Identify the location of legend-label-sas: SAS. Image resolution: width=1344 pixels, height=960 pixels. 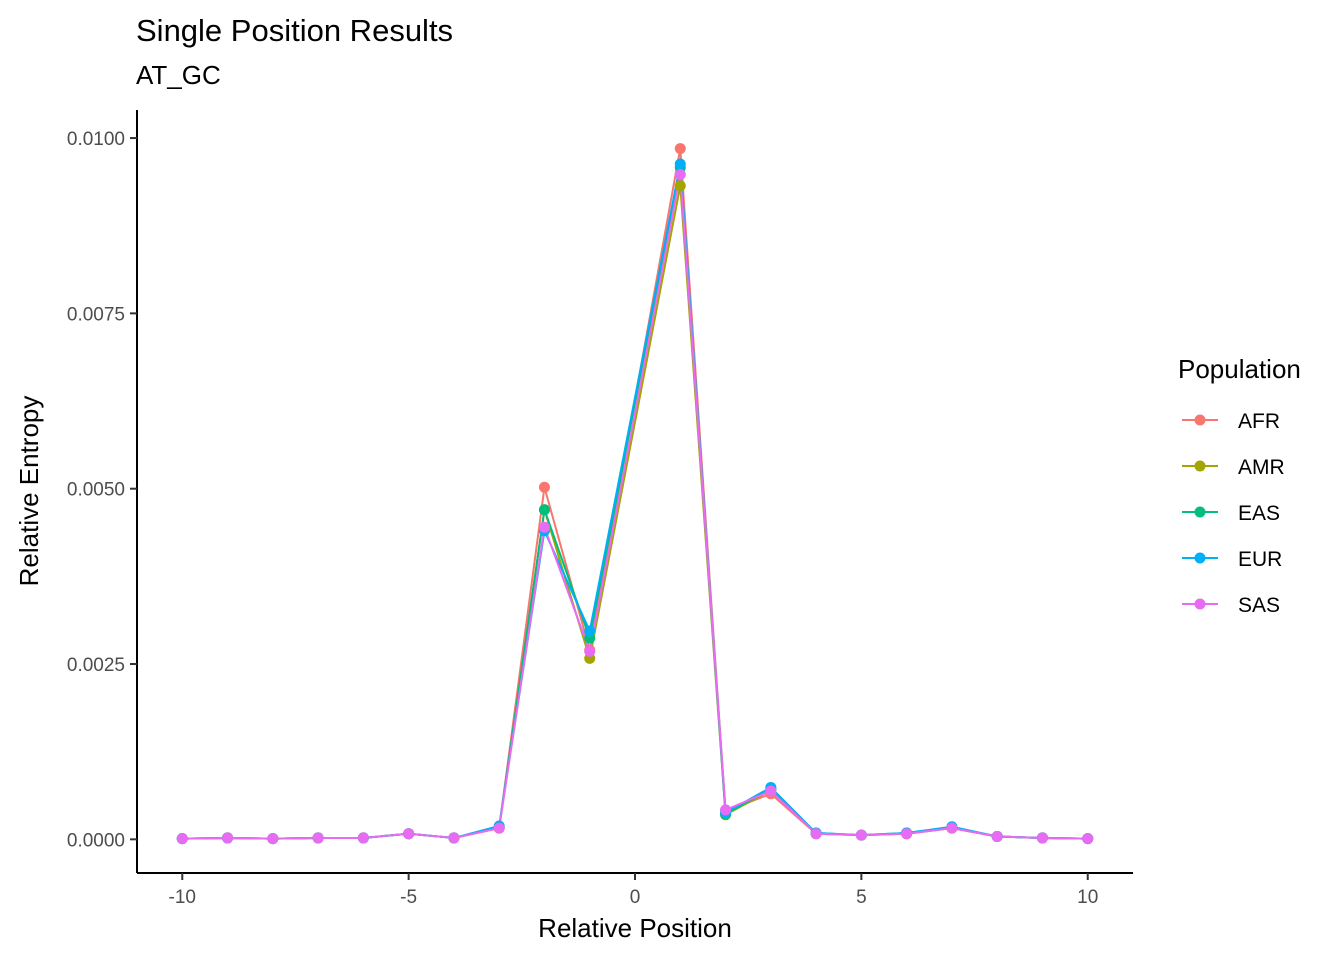
(1259, 605).